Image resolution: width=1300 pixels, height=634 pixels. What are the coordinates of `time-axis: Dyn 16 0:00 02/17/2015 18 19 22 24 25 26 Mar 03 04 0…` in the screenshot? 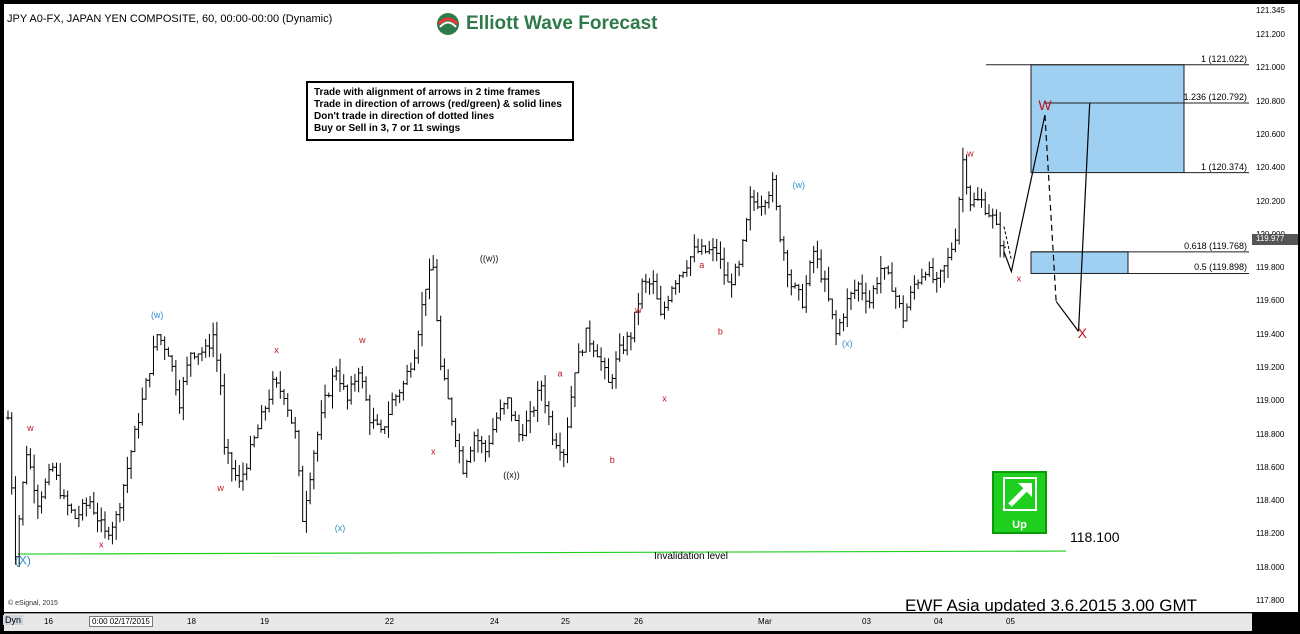 It's located at (627, 622).